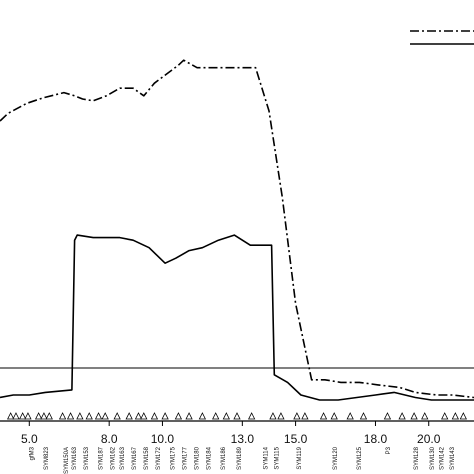 The image size is (474, 474). Describe the element at coordinates (442, 37) in the screenshot. I see `legend` at that location.